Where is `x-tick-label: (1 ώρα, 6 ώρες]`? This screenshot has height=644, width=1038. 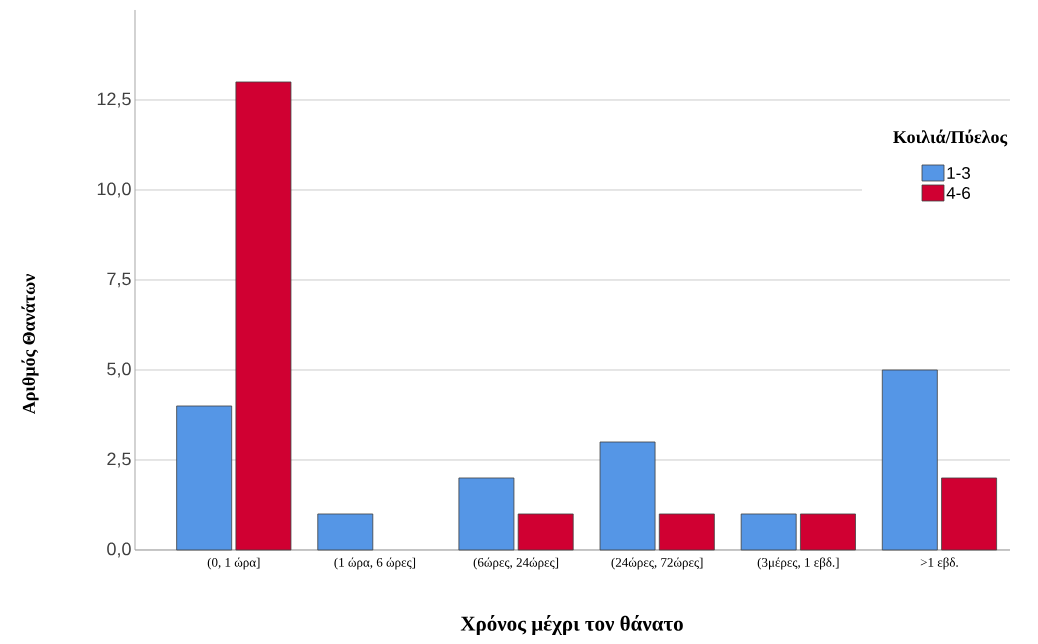
x-tick-label: (1 ώρα, 6 ώρες] is located at coordinates (375, 563).